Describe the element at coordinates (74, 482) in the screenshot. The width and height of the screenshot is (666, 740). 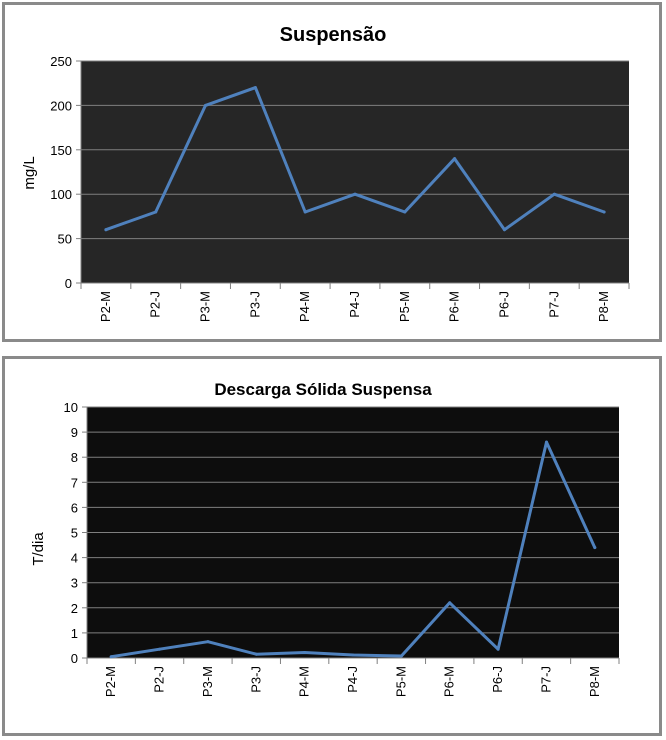
I see `y-tick-label: 7` at that location.